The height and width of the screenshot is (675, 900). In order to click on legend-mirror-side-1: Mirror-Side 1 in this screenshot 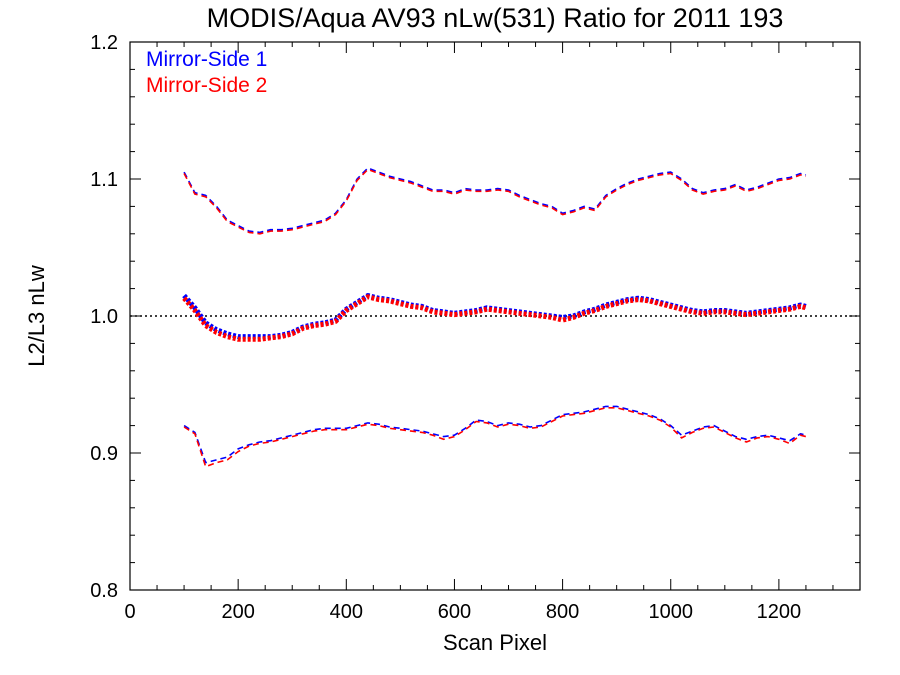, I will do `click(206, 59)`.